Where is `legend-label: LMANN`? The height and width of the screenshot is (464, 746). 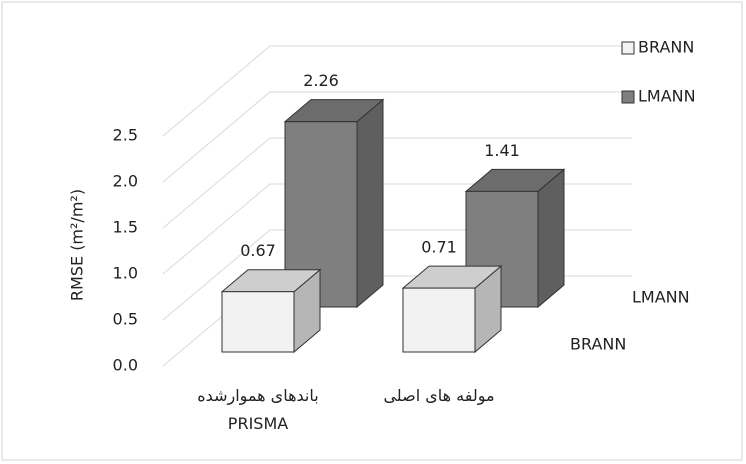
legend-label: LMANN is located at coordinates (667, 96).